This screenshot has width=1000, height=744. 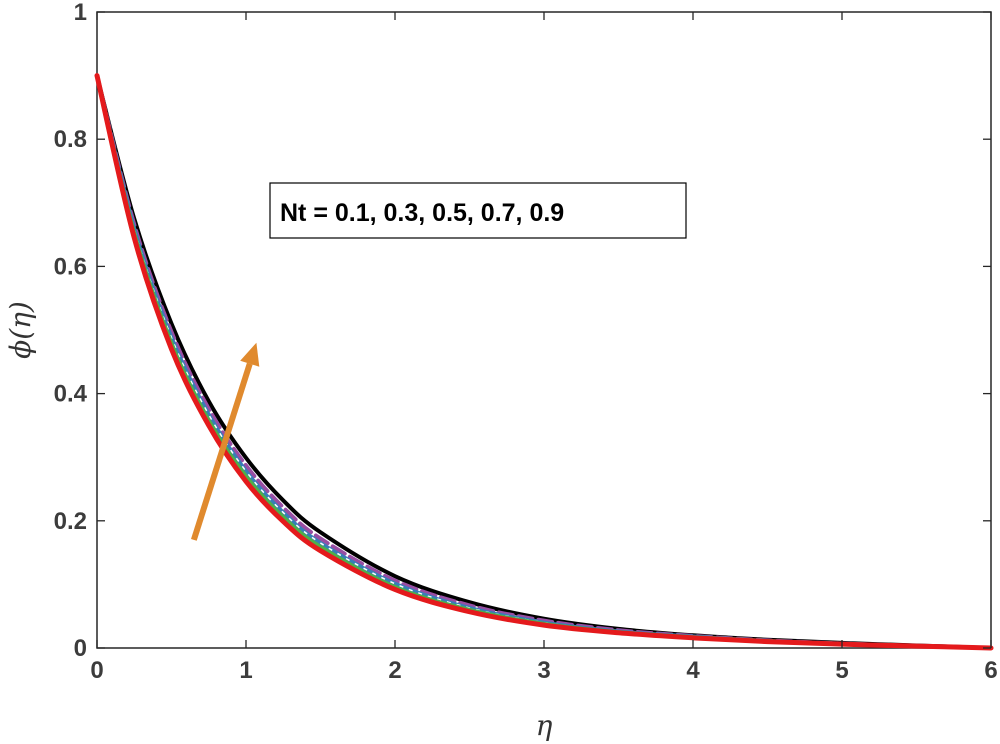 What do you see at coordinates (221, 451) in the screenshot?
I see `arrow-shaft` at bounding box center [221, 451].